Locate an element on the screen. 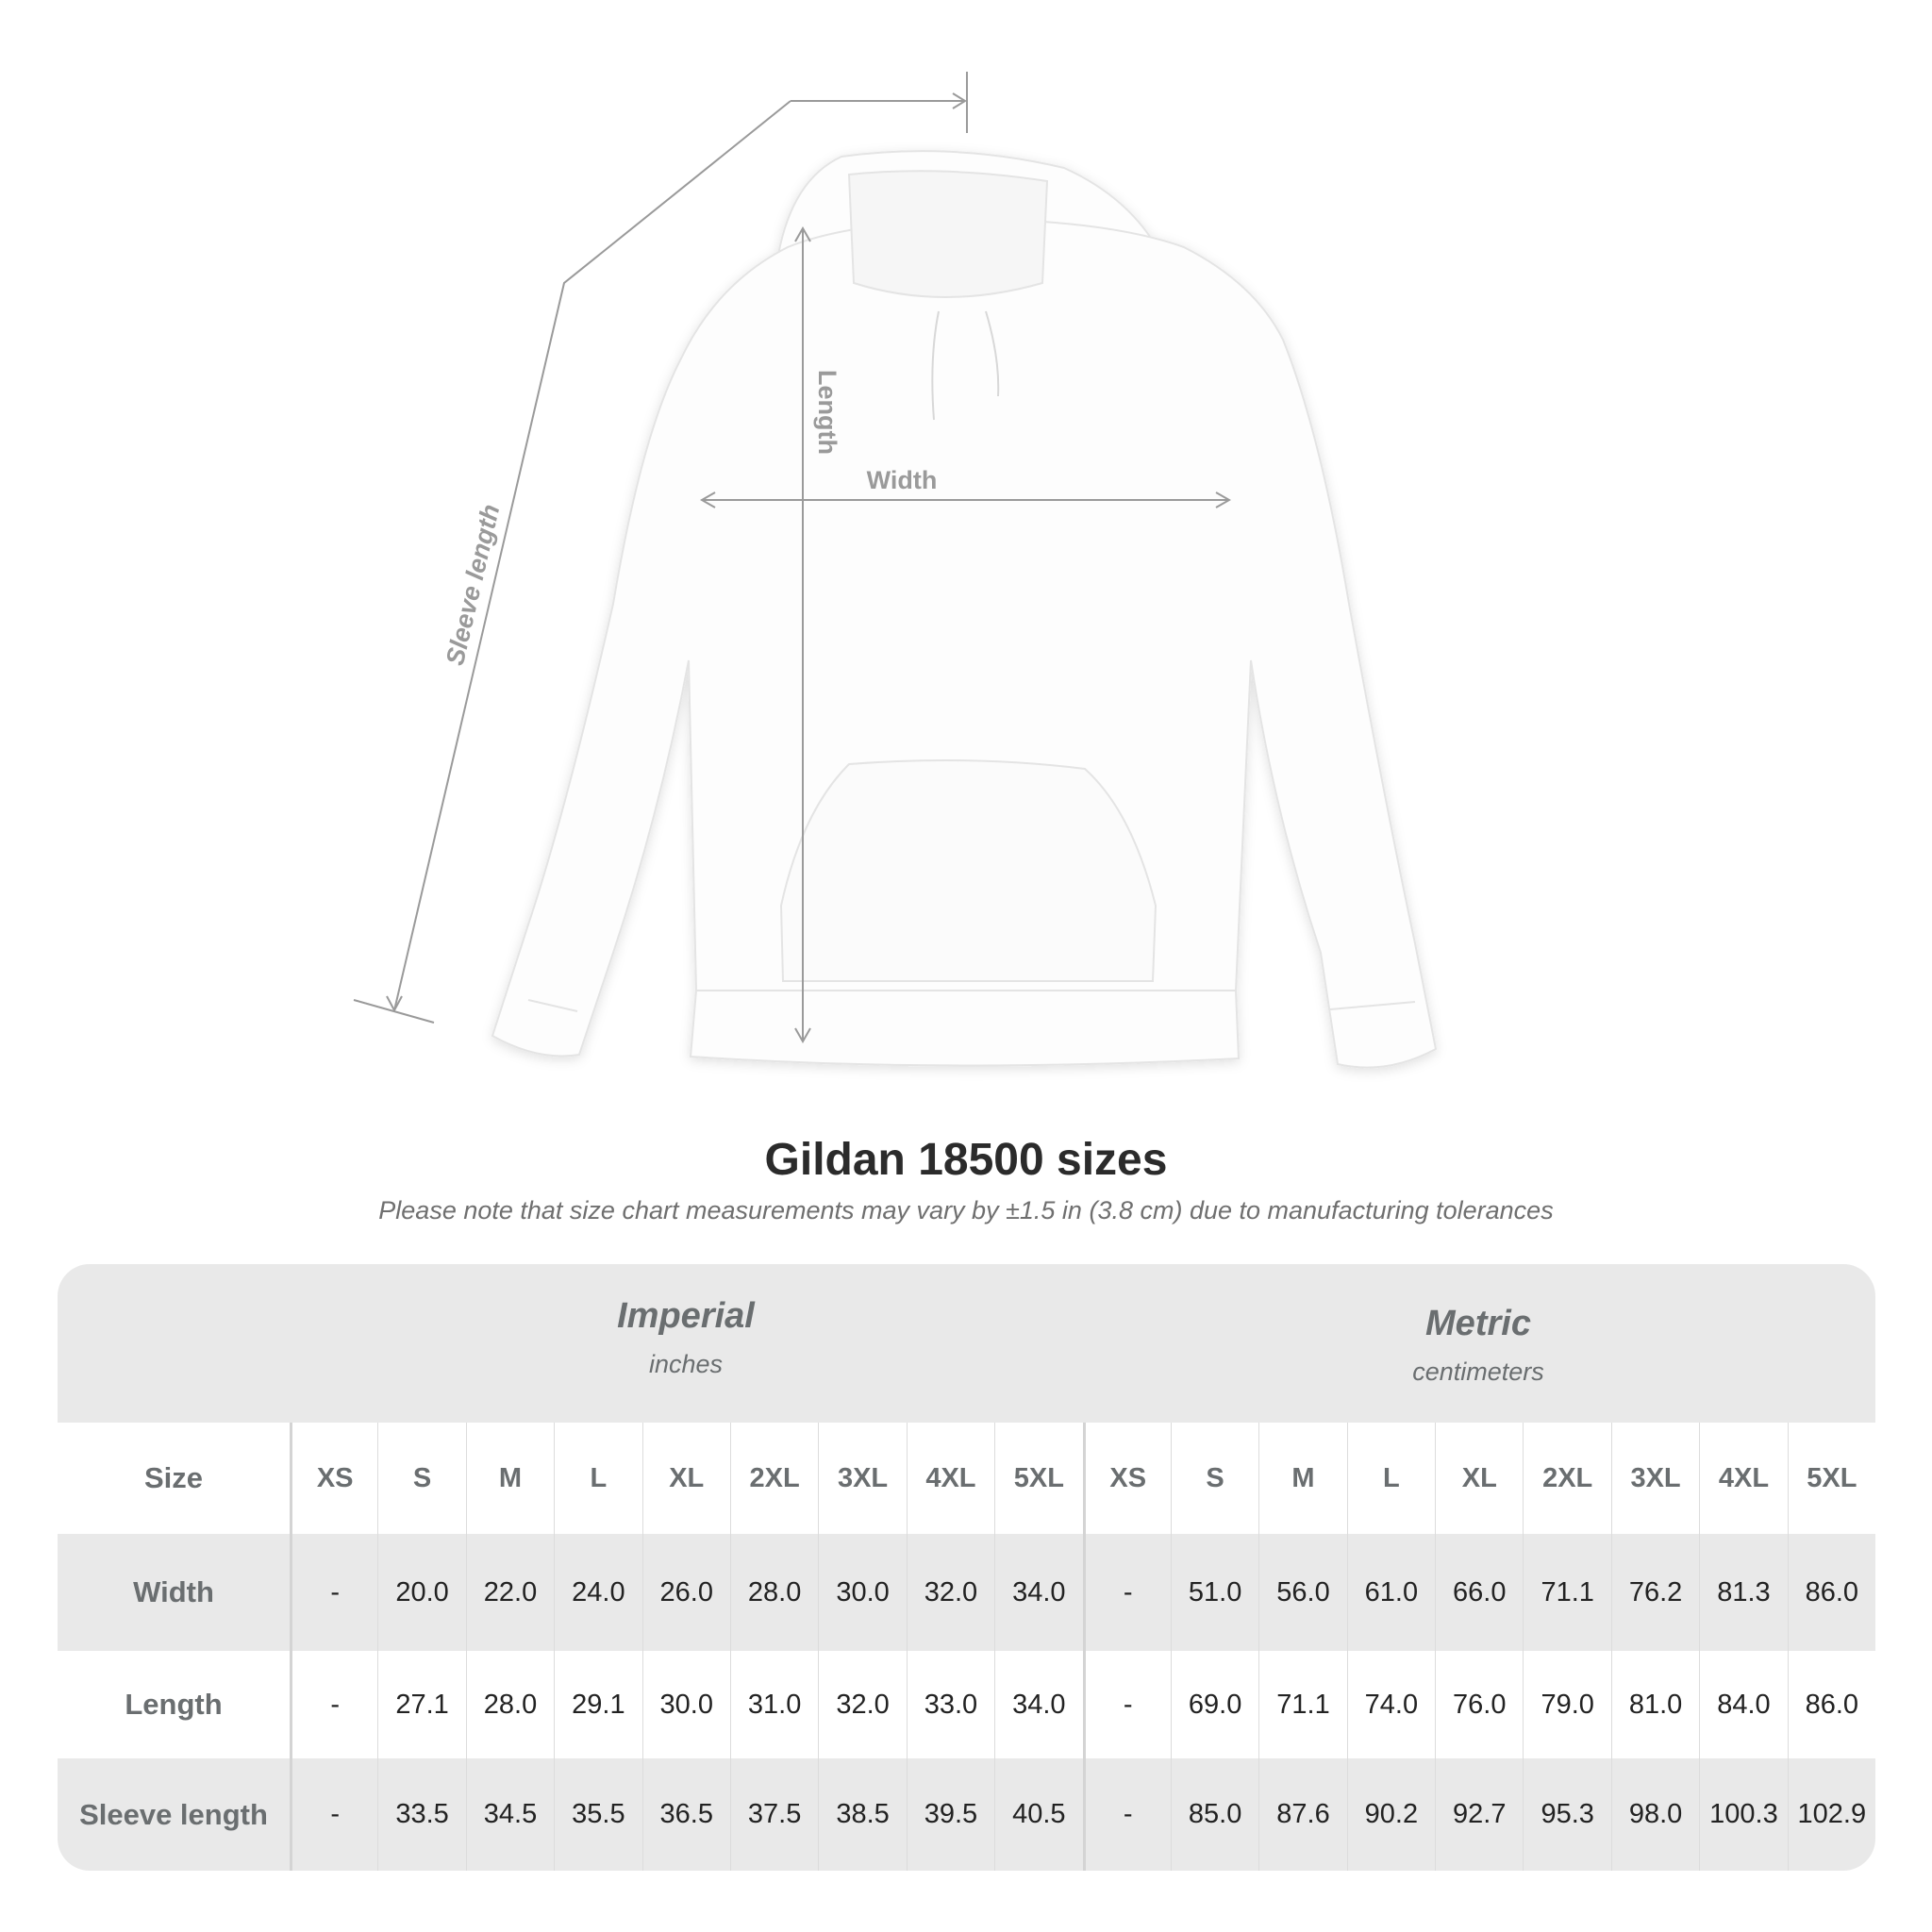 Image resolution: width=1932 pixels, height=1932 pixels. value-cell: 40.5 is located at coordinates (1038, 1814).